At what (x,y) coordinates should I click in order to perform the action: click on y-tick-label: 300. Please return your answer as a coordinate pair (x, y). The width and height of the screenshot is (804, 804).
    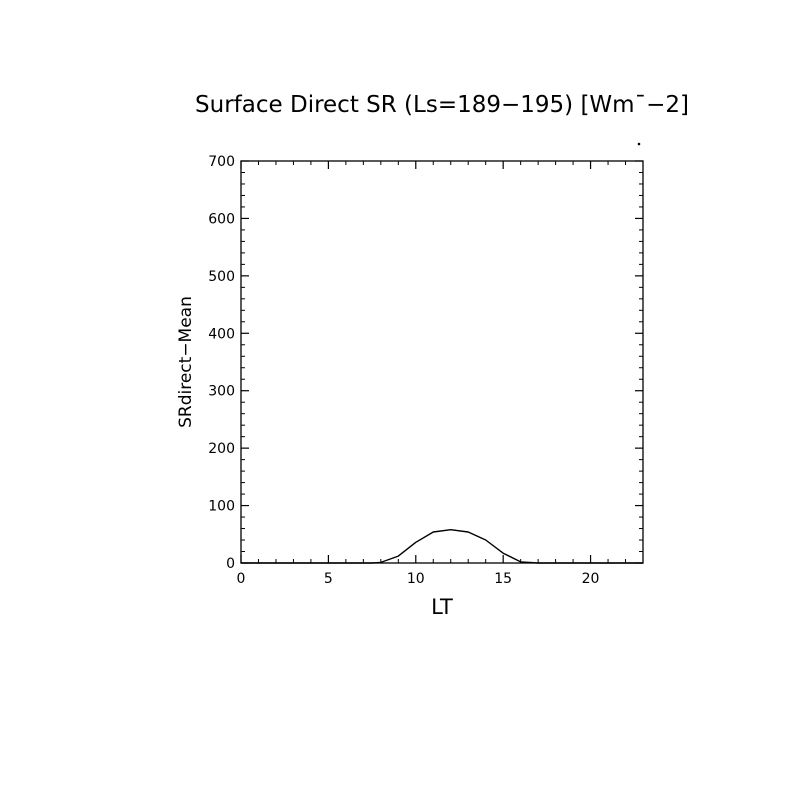
    Looking at the image, I should click on (221, 392).